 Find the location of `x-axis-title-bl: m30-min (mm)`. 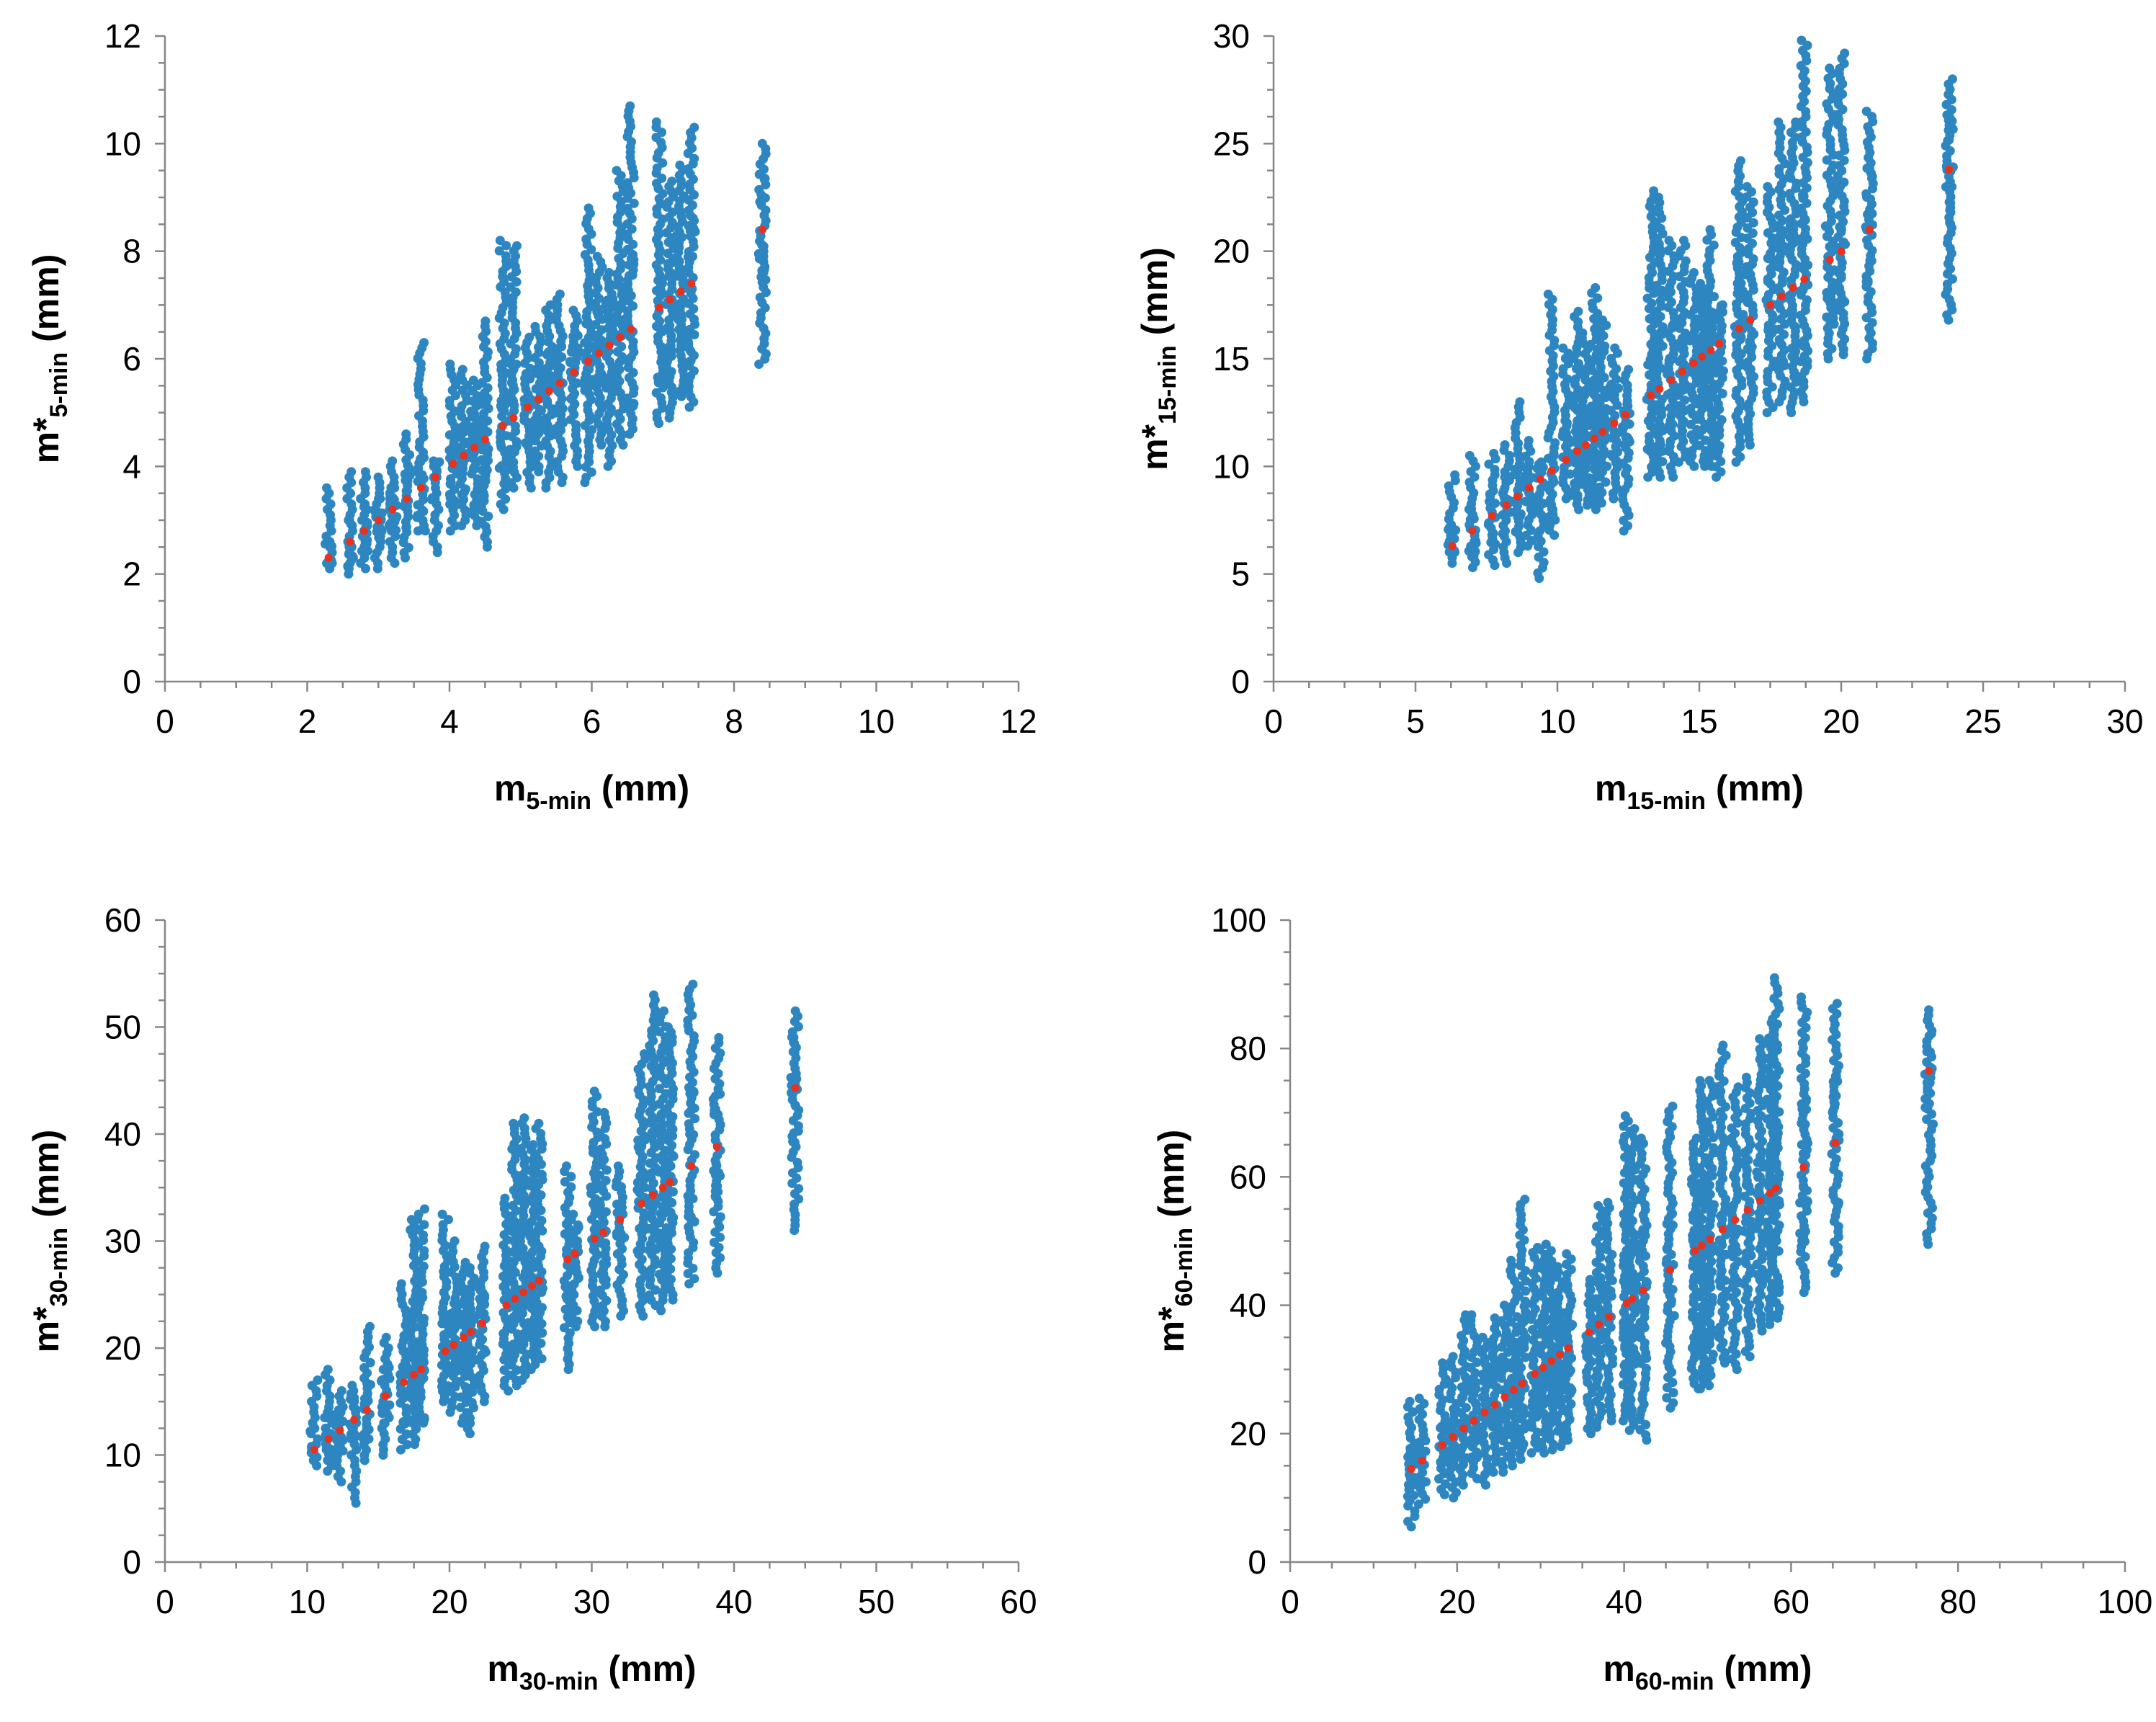

x-axis-title-bl: m30-min (mm) is located at coordinates (591, 1672).